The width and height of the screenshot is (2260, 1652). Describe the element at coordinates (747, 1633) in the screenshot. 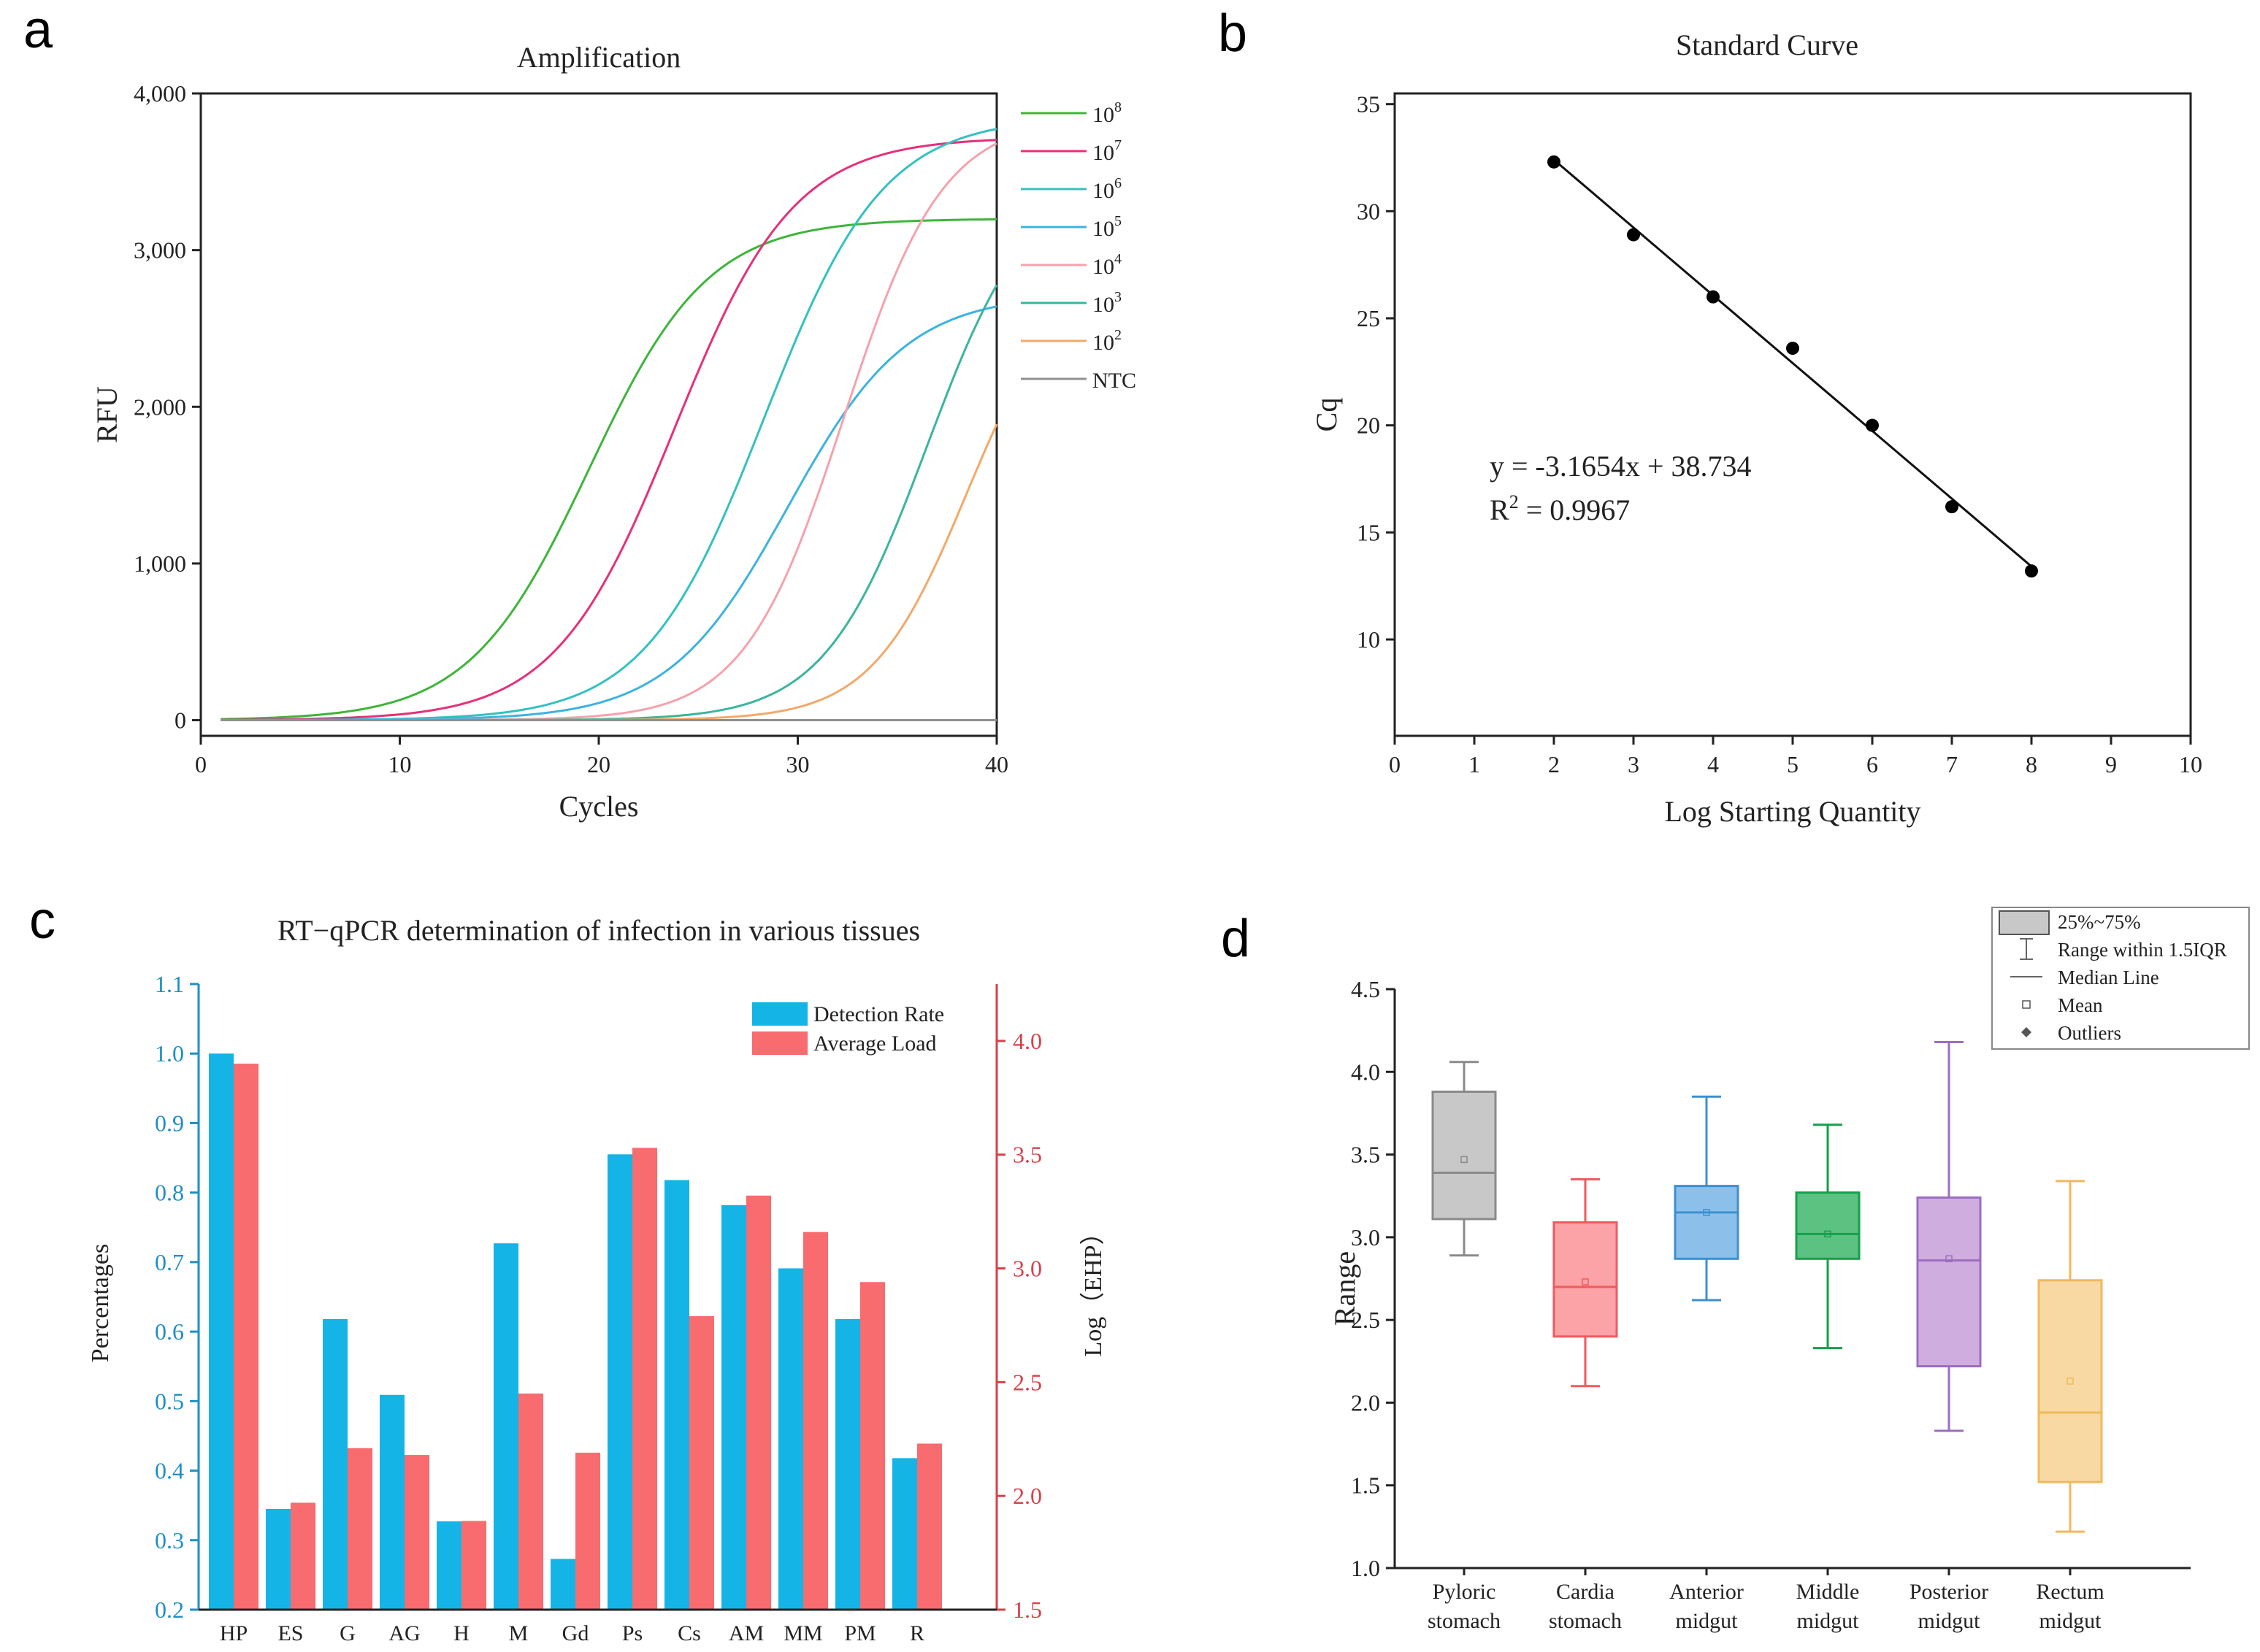

I see `chart-c-category-label: AM` at that location.